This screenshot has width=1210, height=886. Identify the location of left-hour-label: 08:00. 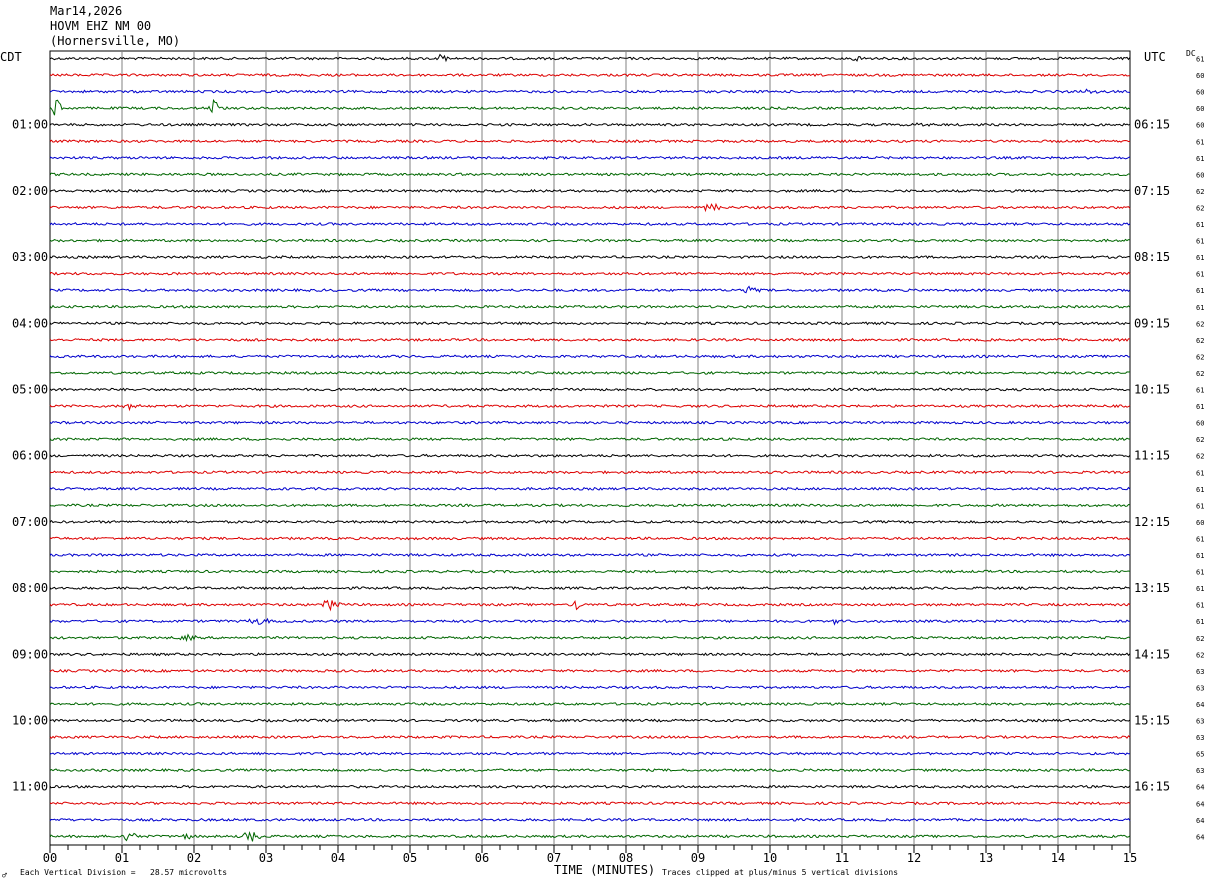
(30, 588).